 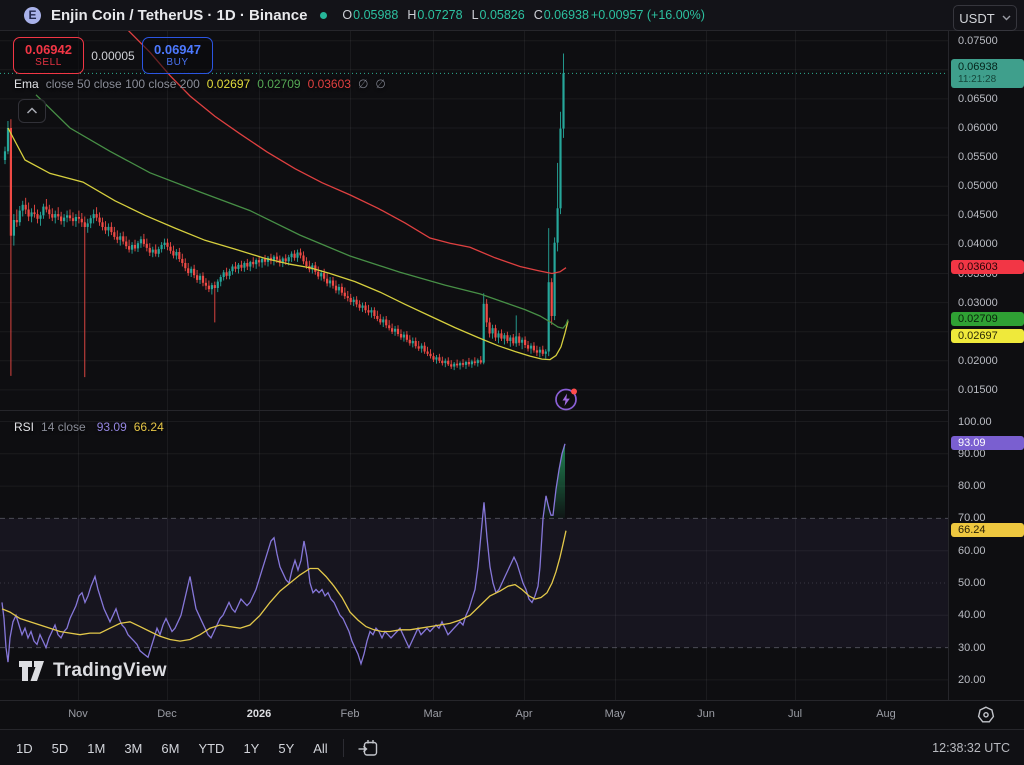 What do you see at coordinates (96, 748) in the screenshot?
I see `range-button-1m: 1M` at bounding box center [96, 748].